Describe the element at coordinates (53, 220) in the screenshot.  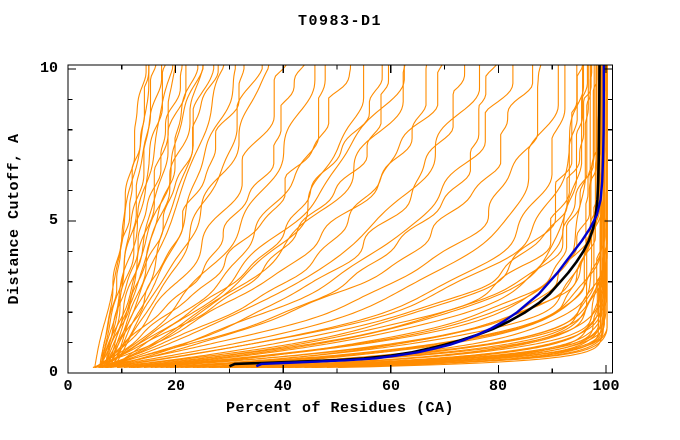
I see `y-tick-label-5: 5` at that location.